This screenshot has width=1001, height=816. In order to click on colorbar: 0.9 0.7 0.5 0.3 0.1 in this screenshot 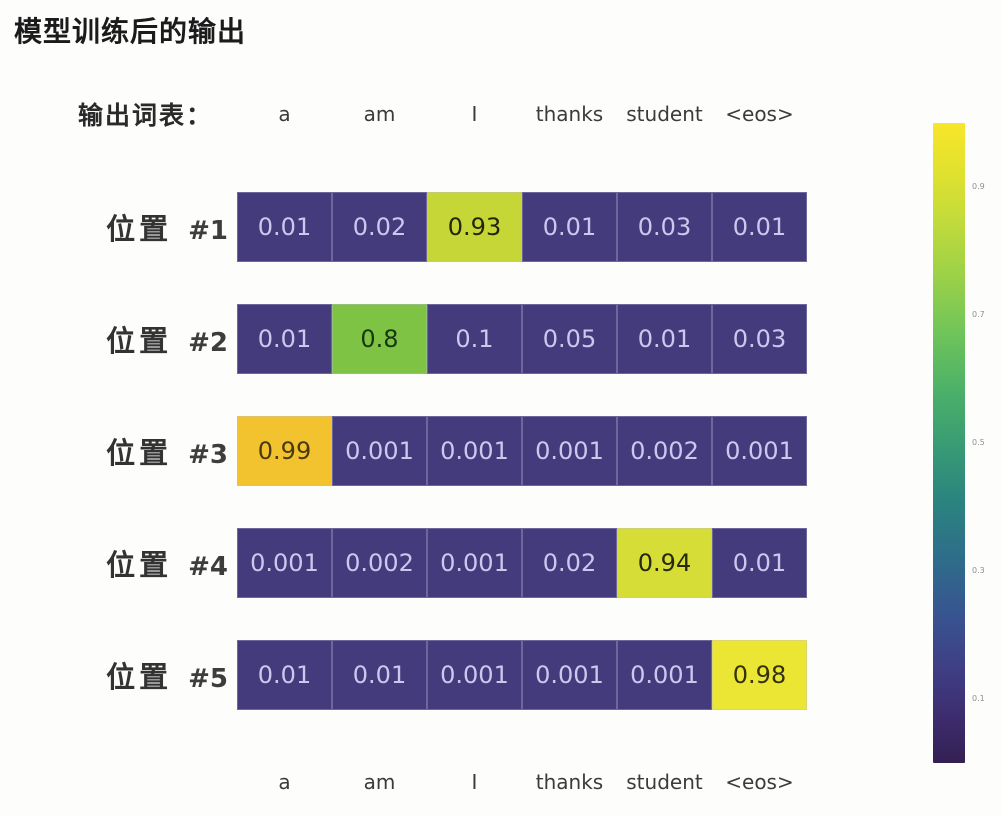, I will do `click(959, 443)`.